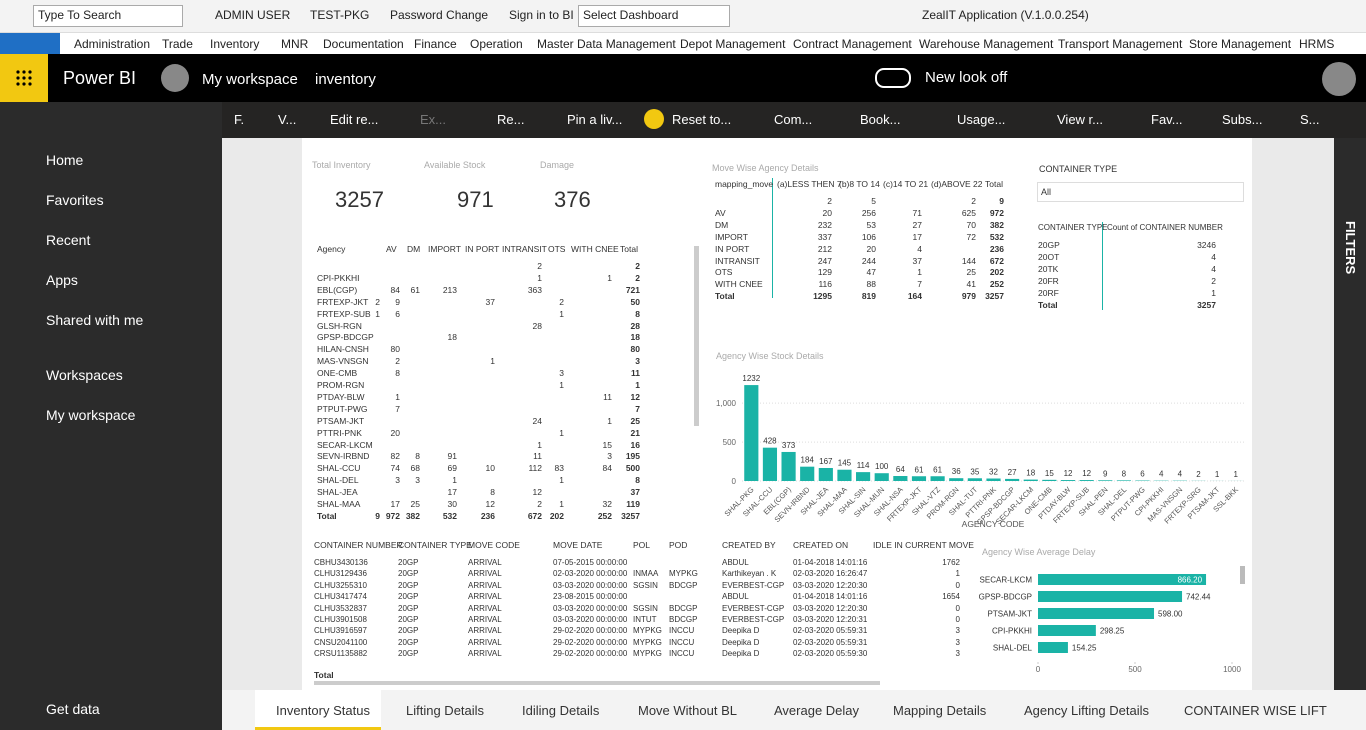 The image size is (1366, 730). Describe the element at coordinates (1350, 434) in the screenshot. I see `filters-pane` at that location.